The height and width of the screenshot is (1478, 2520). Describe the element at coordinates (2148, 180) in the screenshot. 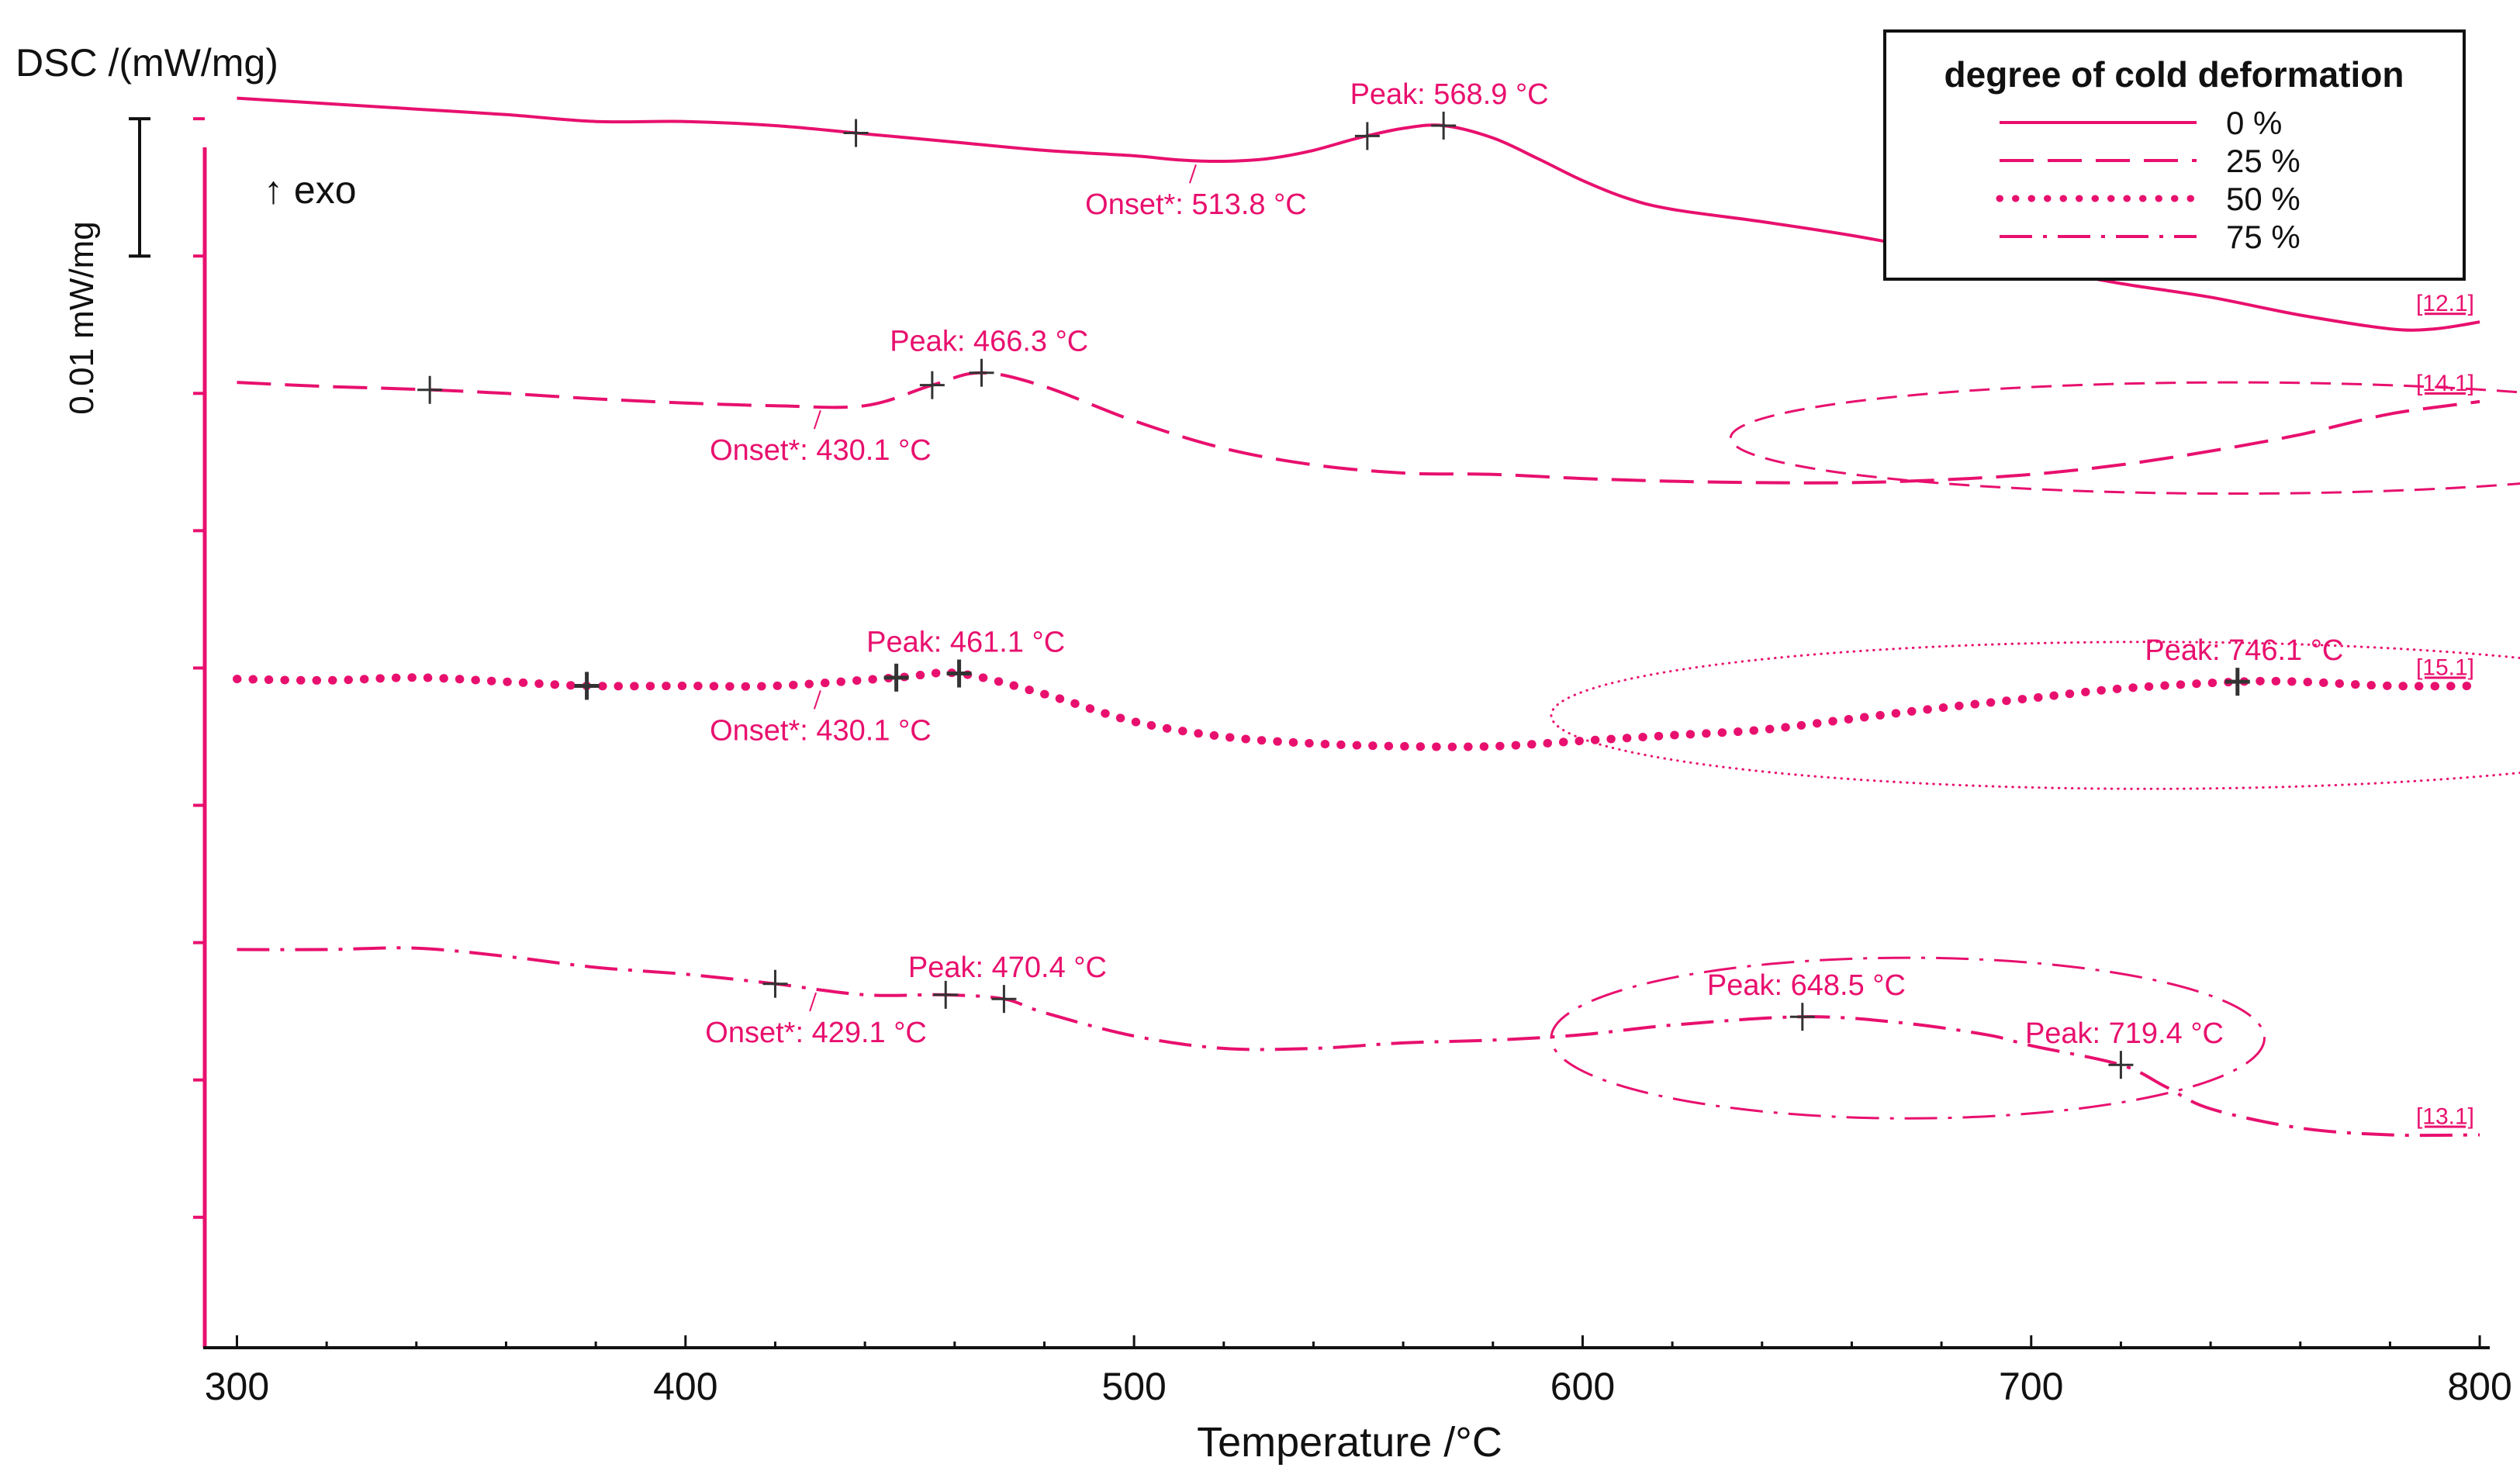

I see `legend-entries: 0 %25 %50 %75 %` at that location.